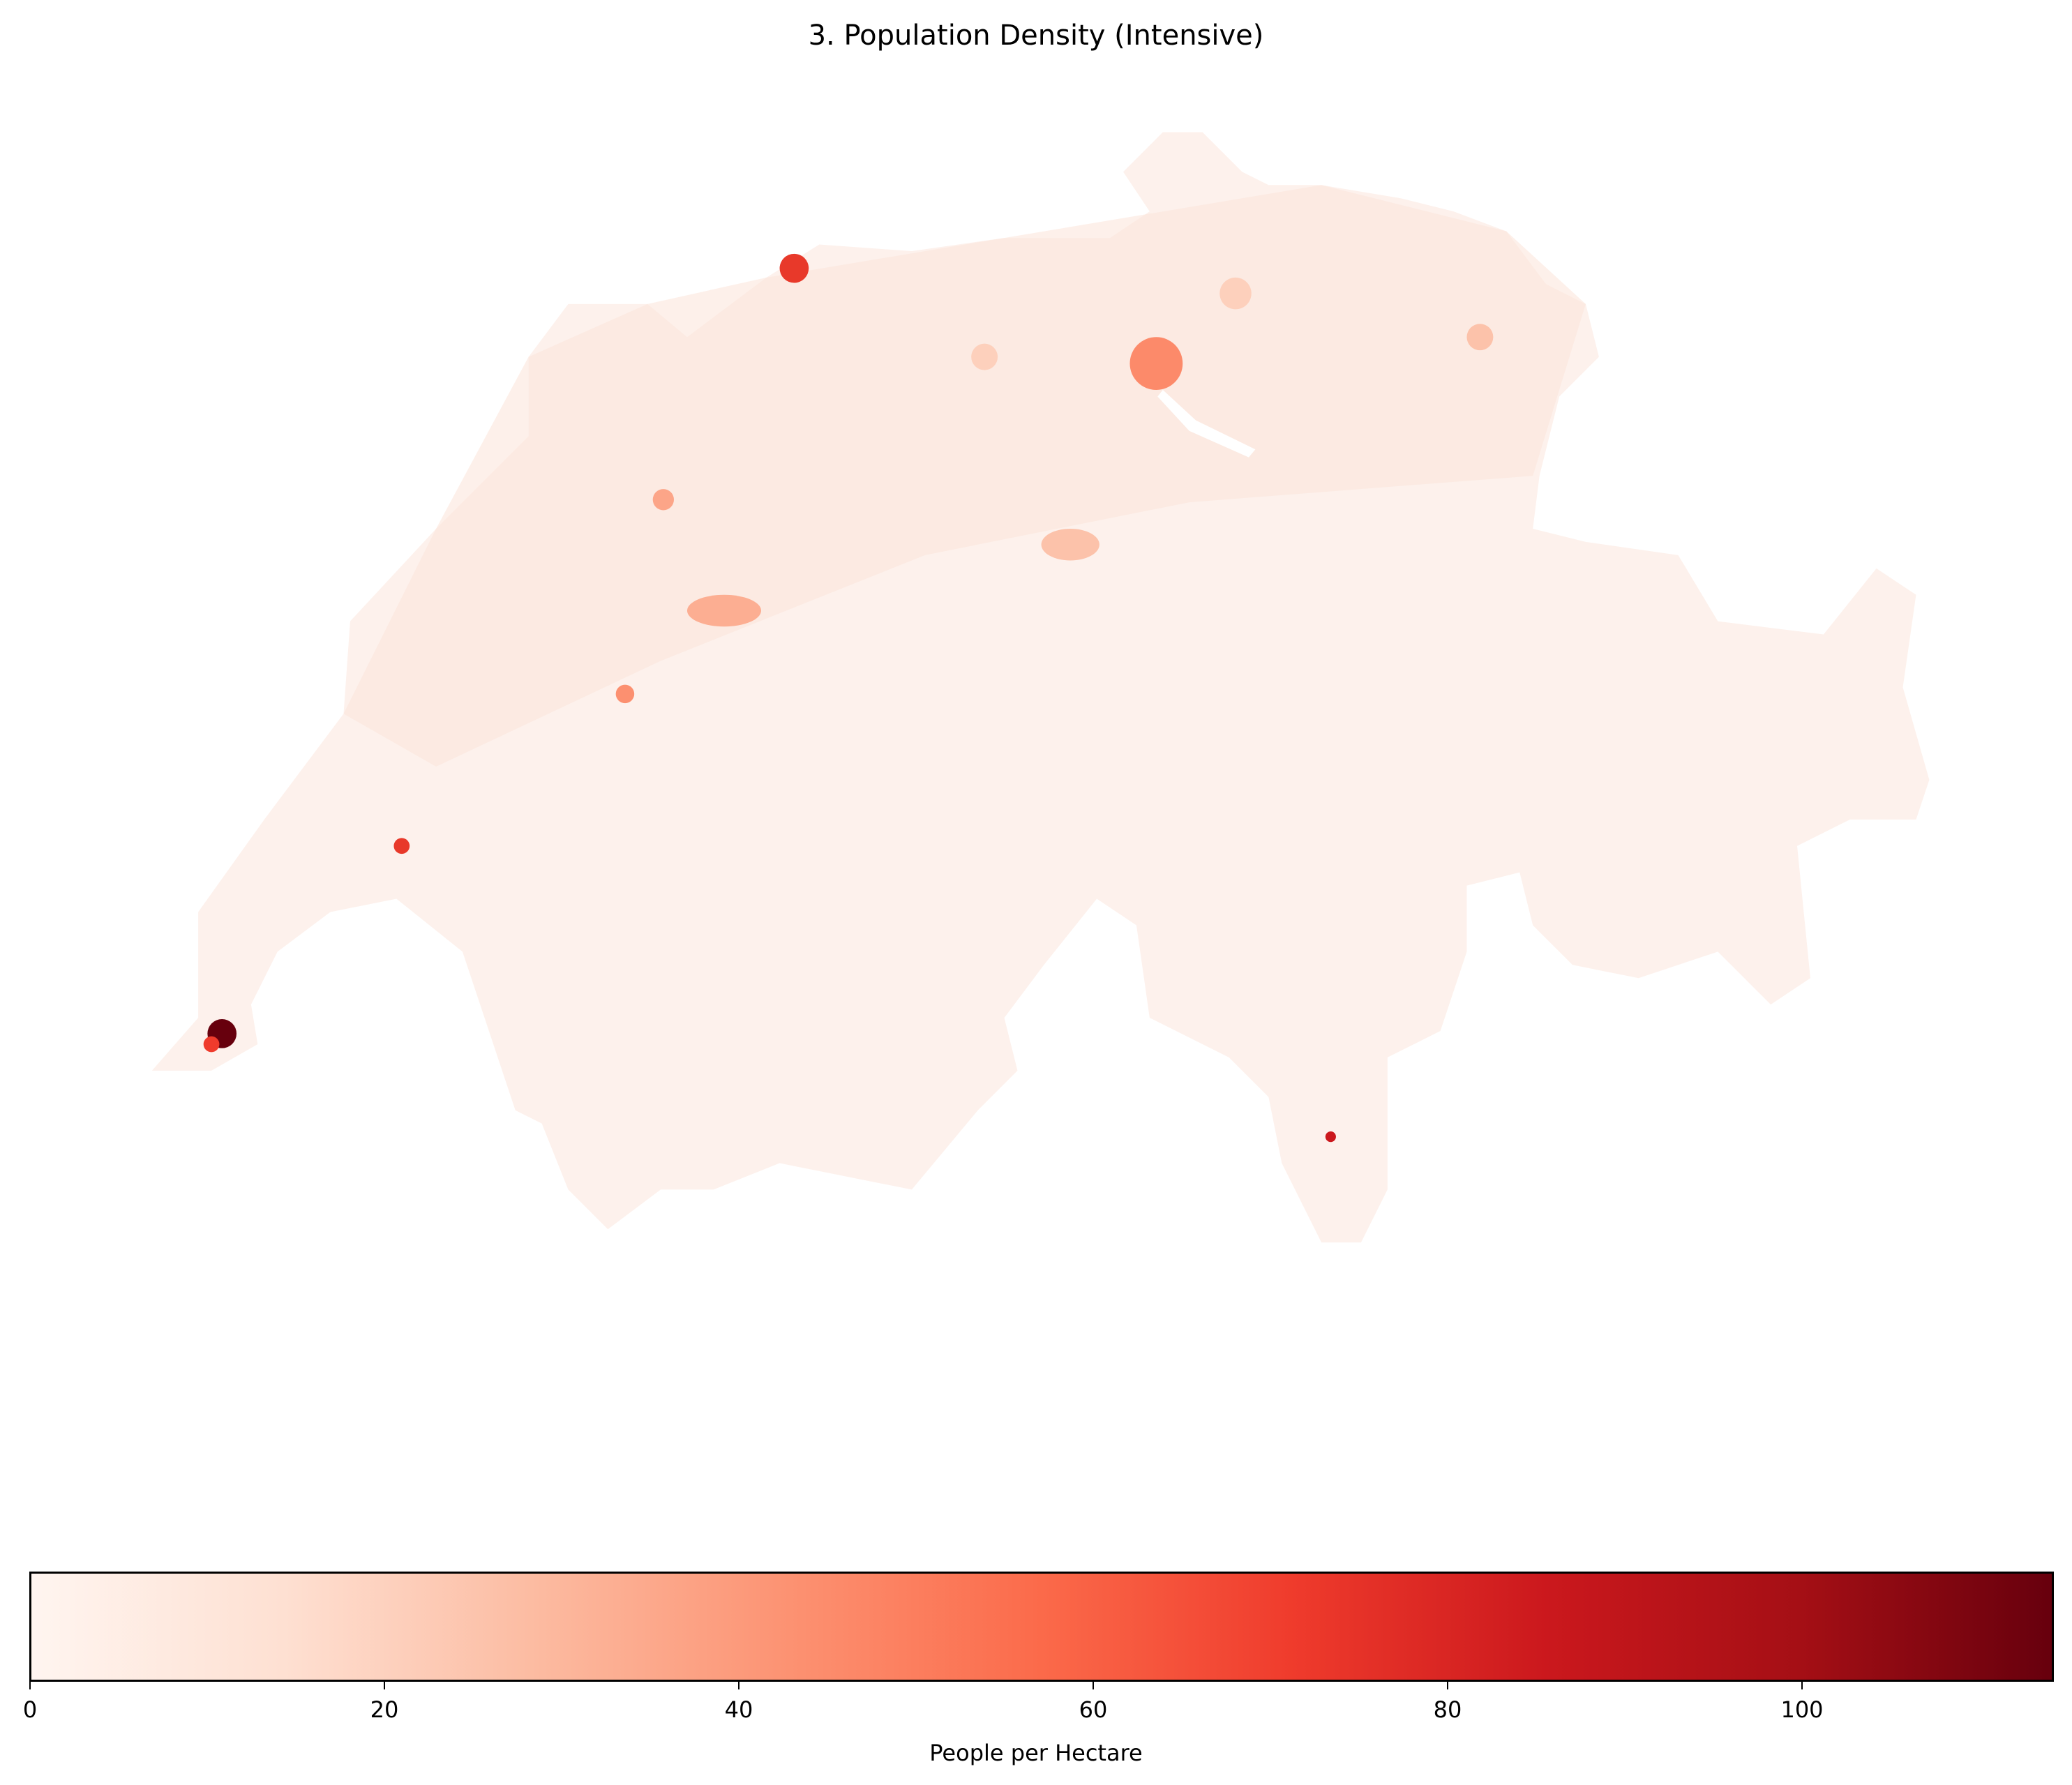 This screenshot has height=1785, width=2072. I want to click on colorbar-tick-label: 100, so click(1802, 1709).